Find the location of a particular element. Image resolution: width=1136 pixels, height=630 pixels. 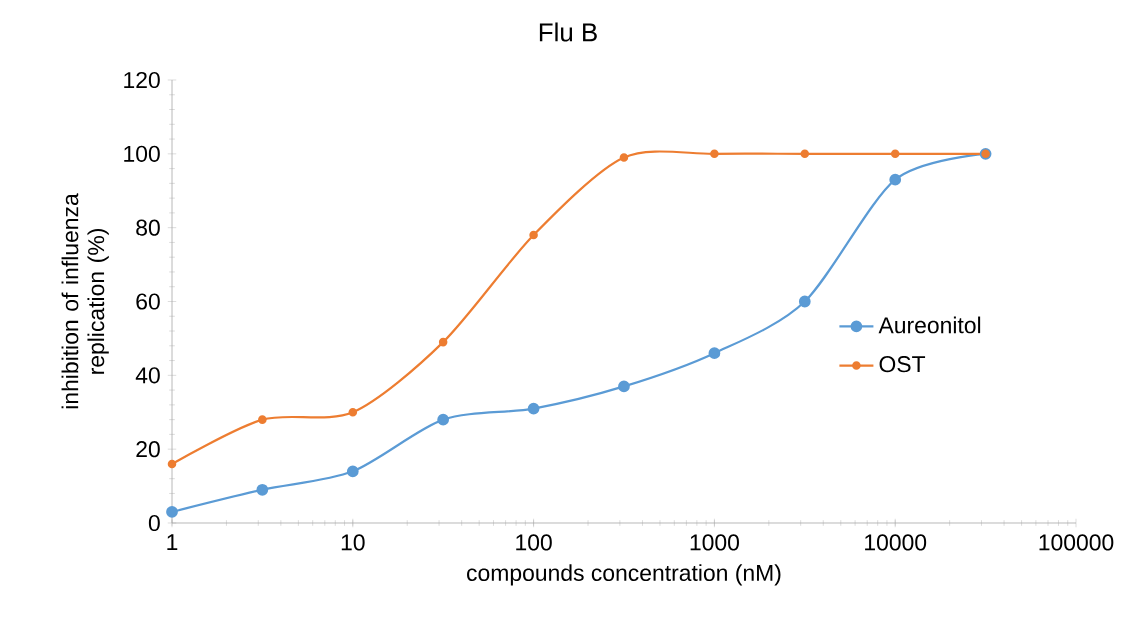

x-tick-label: 10 is located at coordinates (353, 542).